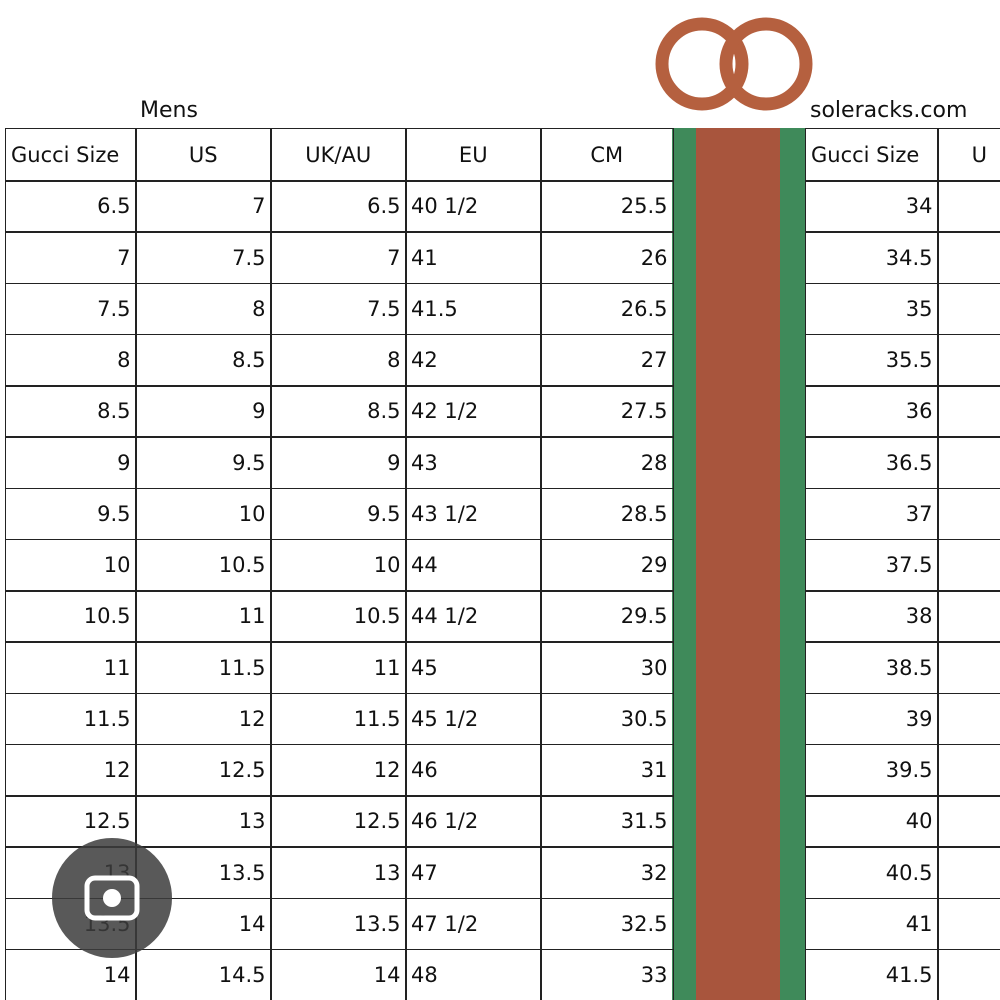 This screenshot has height=1000, width=1000. Describe the element at coordinates (473, 565) in the screenshot. I see `table-cell: 44` at that location.